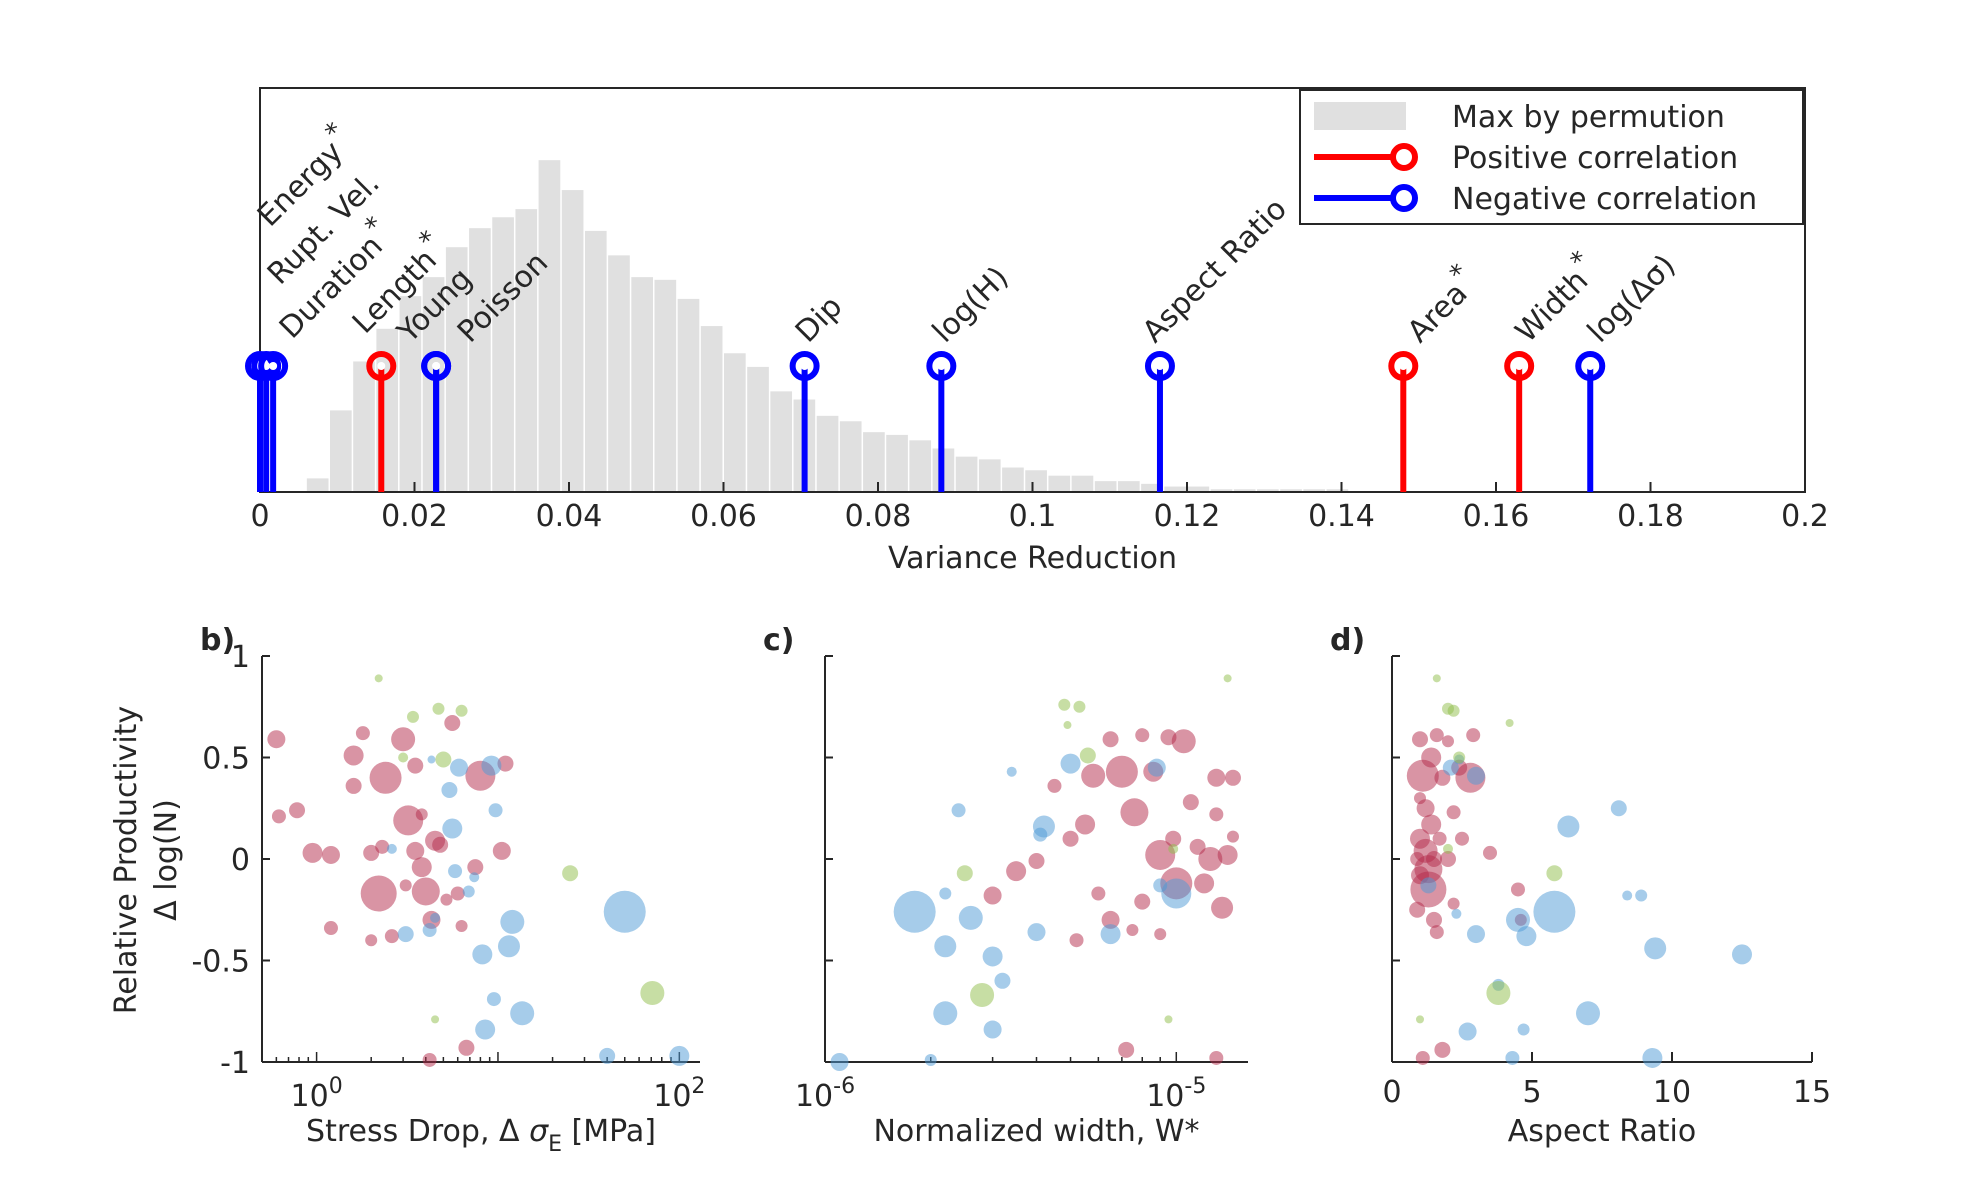 The width and height of the screenshot is (1981, 1178). I want to click on x-tick-label: 0.06, so click(723, 516).